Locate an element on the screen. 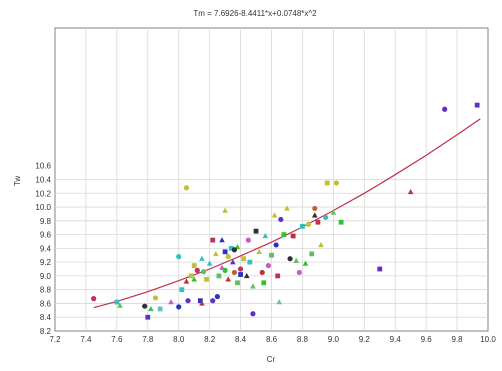  x-tick-label: 8.8 is located at coordinates (303, 339).